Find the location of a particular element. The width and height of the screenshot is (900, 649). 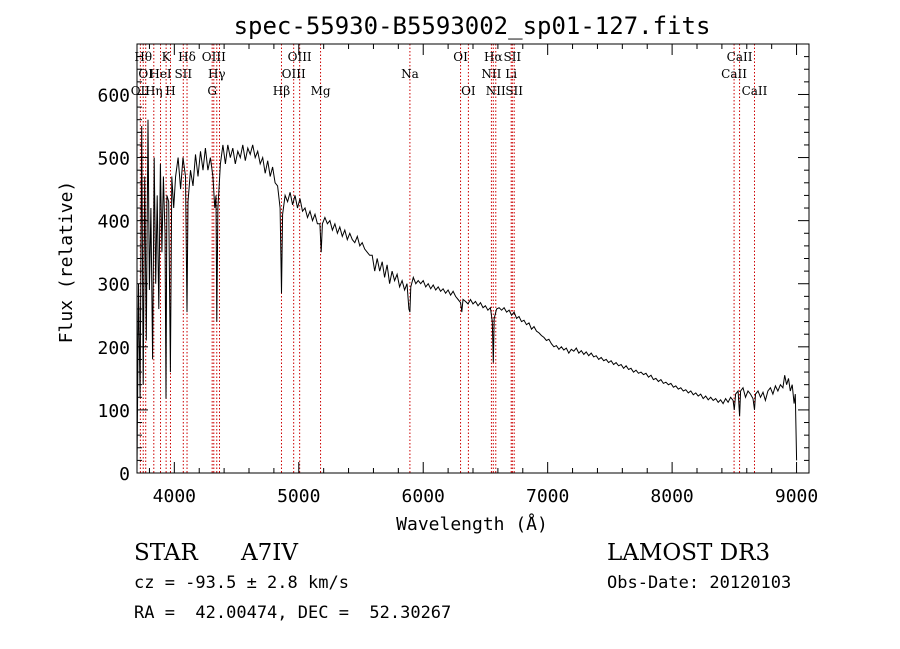

line-label-10-0: OIII is located at coordinates (214, 57).